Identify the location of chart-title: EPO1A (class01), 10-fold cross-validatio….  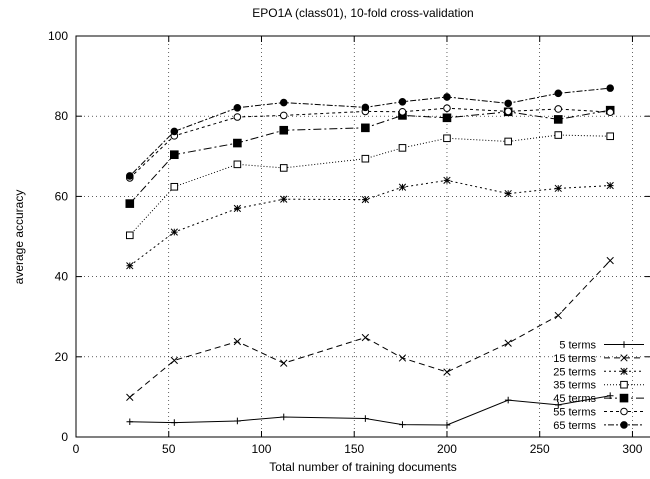
(362, 13).